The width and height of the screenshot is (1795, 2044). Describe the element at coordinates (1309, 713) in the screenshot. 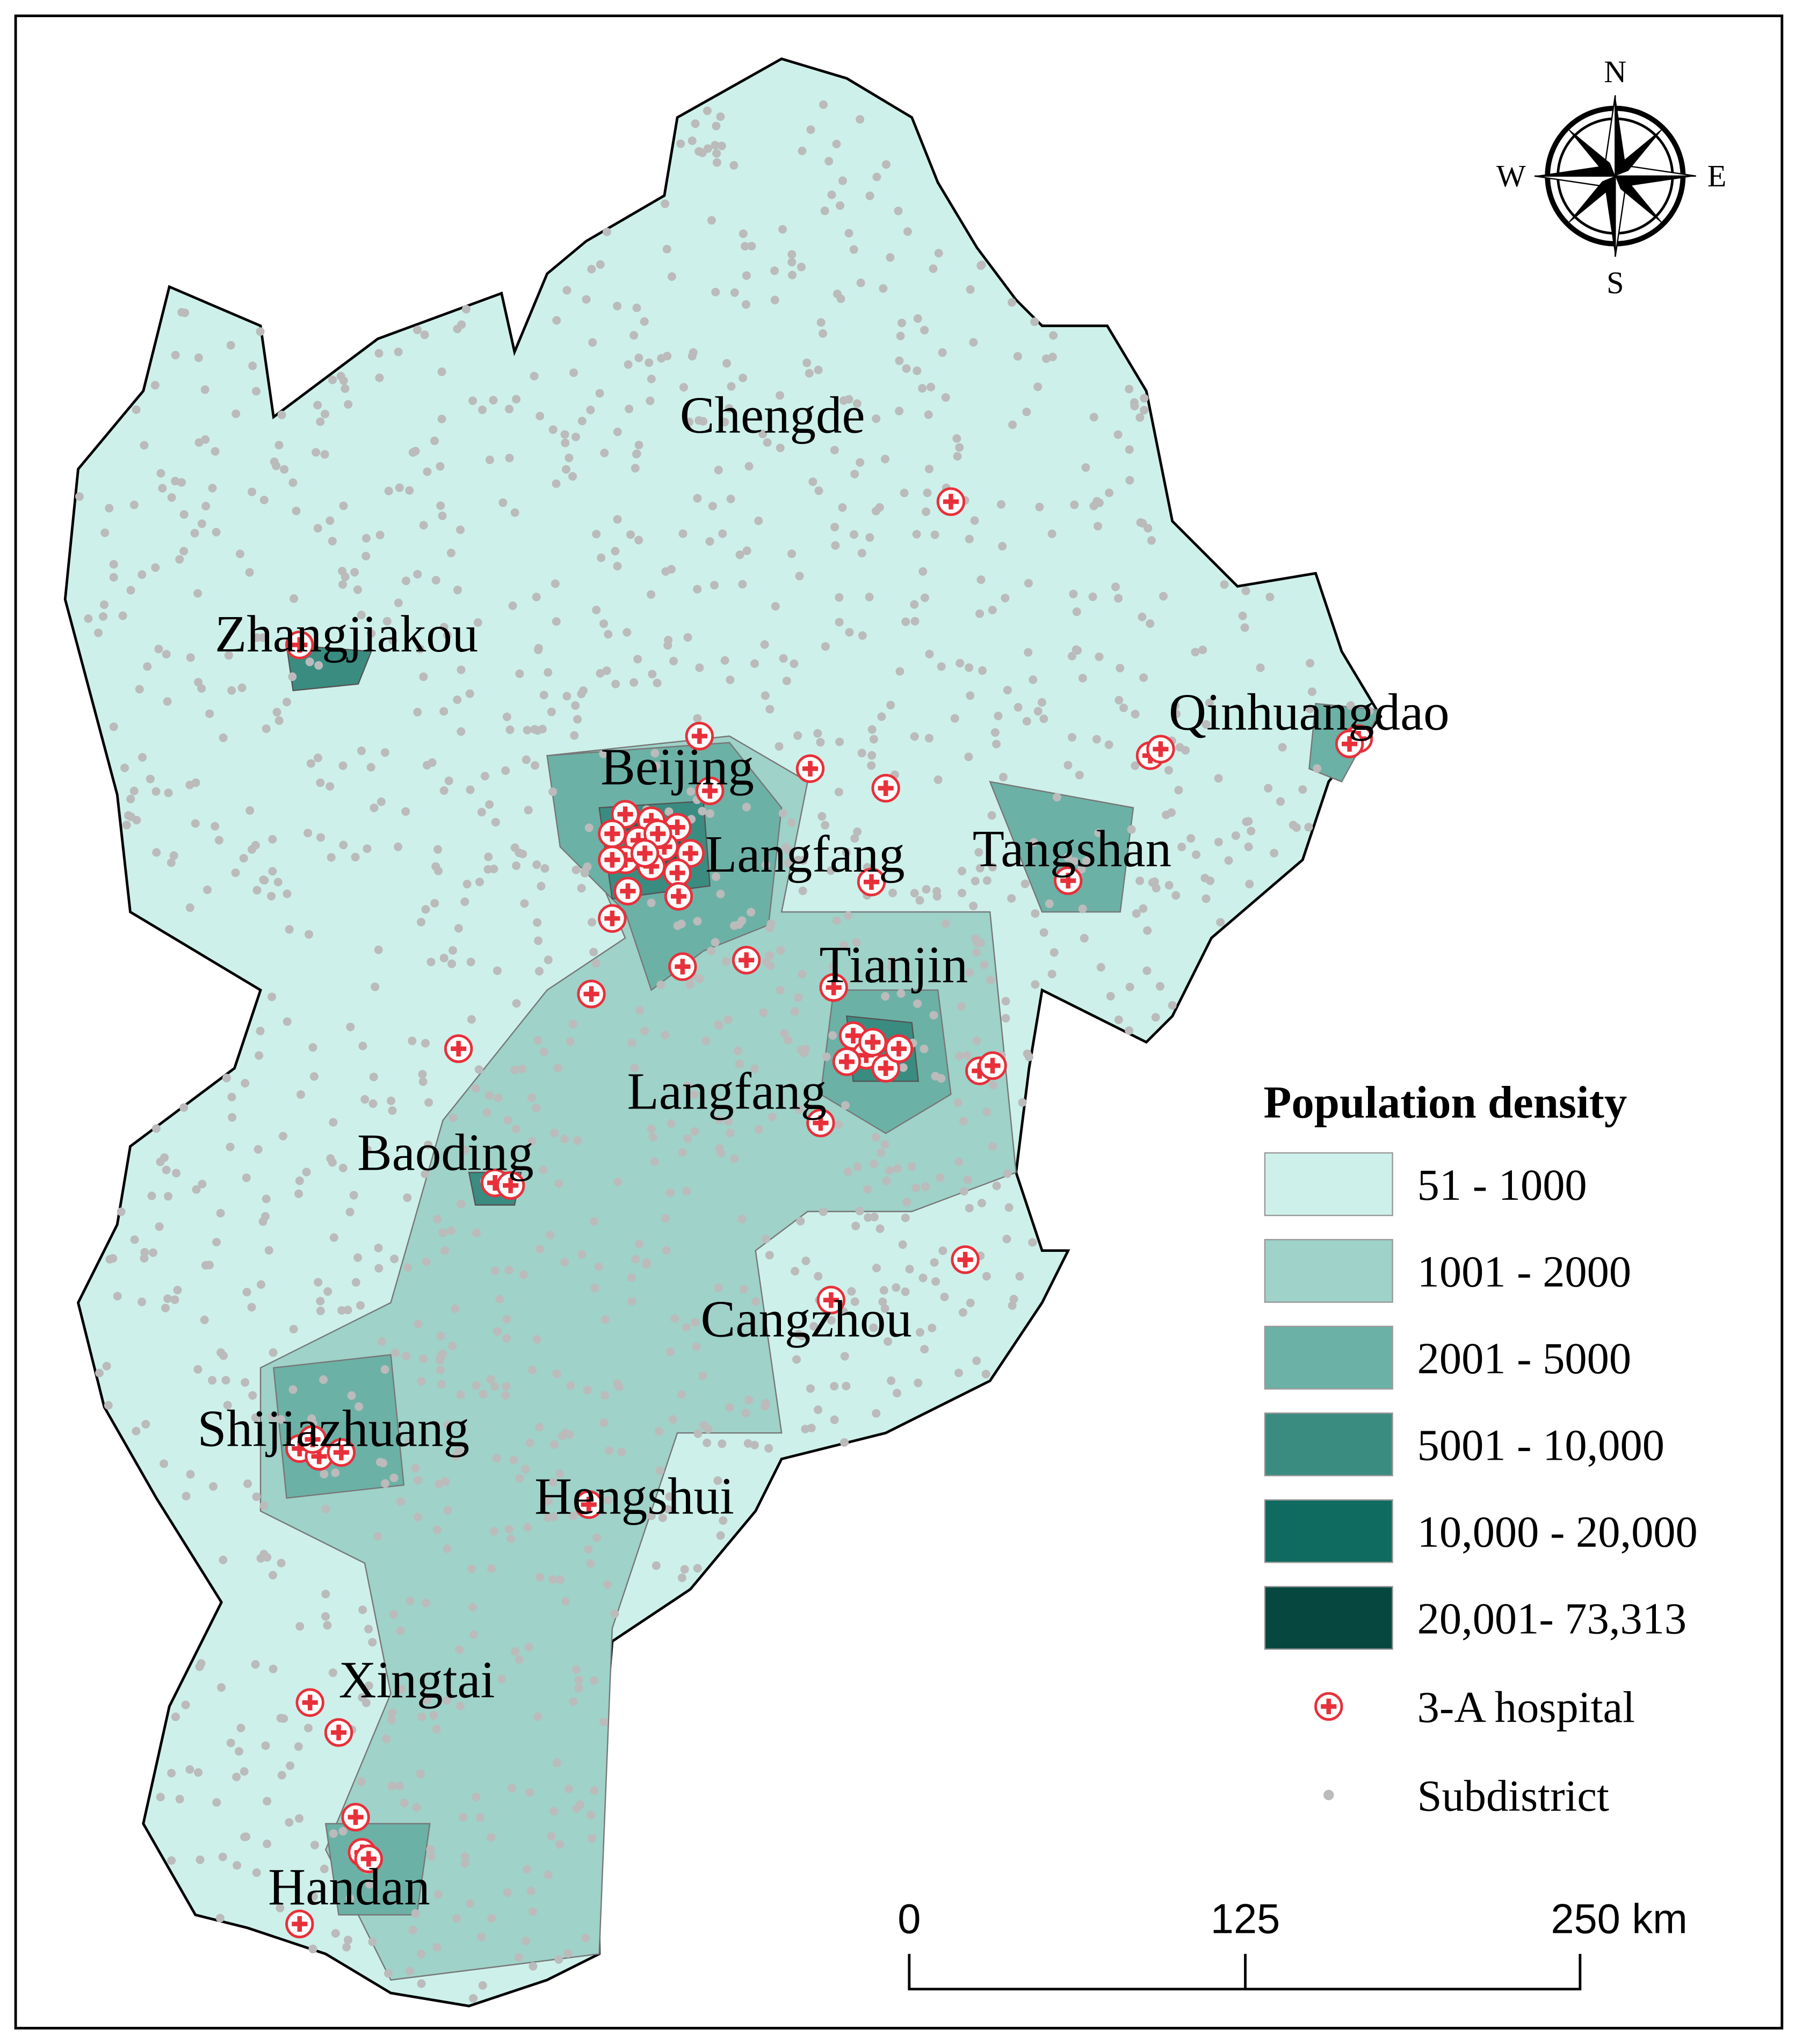

I see `city-label: Qinhuangdao` at that location.